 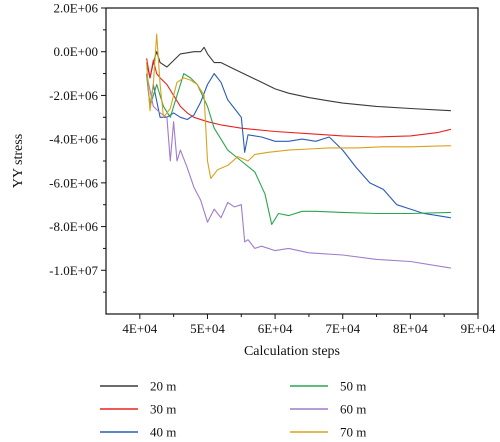 I want to click on legend-label: 50 m, so click(x=353, y=386).